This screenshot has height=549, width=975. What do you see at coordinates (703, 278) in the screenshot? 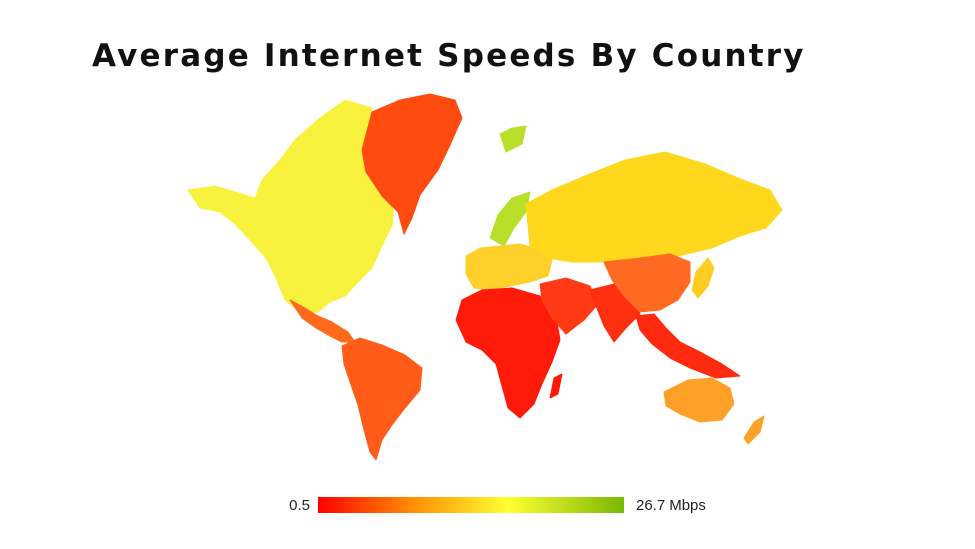
I see `region-east-asia` at bounding box center [703, 278].